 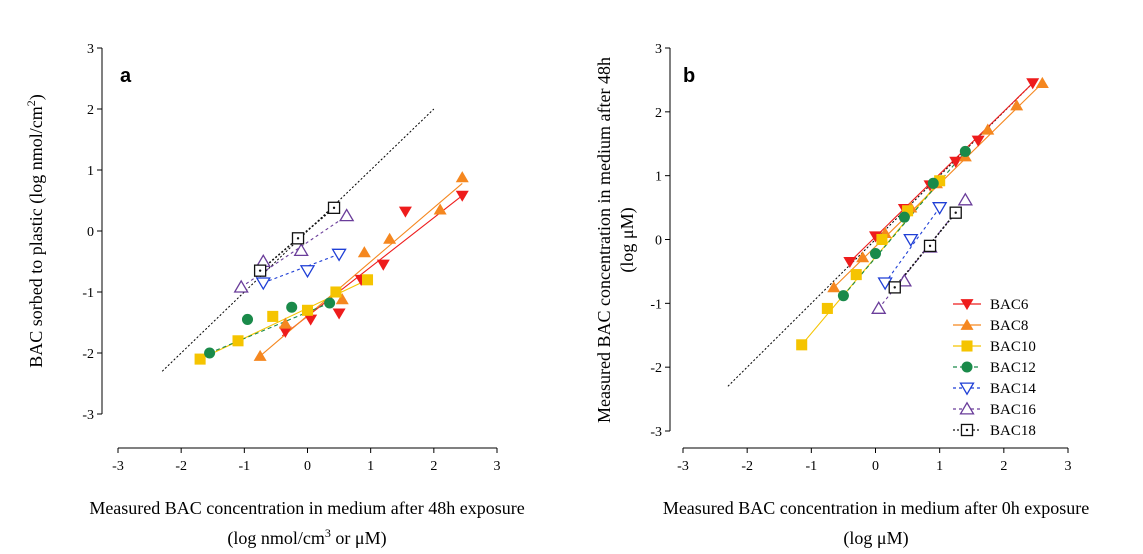 I want to click on legend-label-bac12: BAC12, so click(x=1013, y=368).